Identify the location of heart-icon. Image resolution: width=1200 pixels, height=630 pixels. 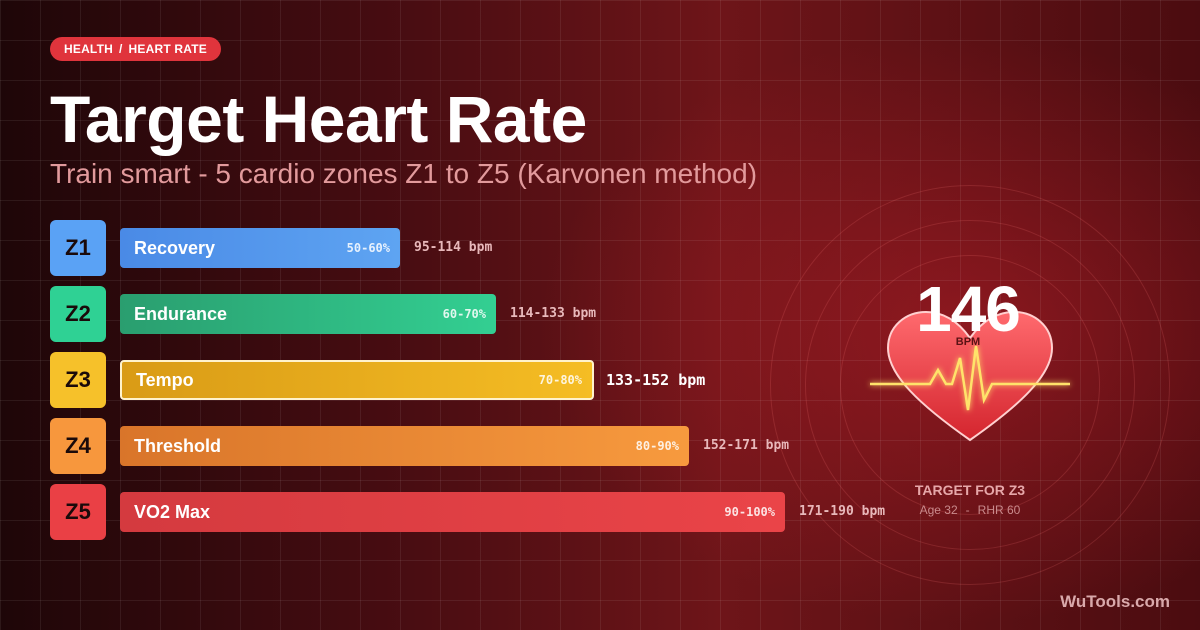
(970, 376).